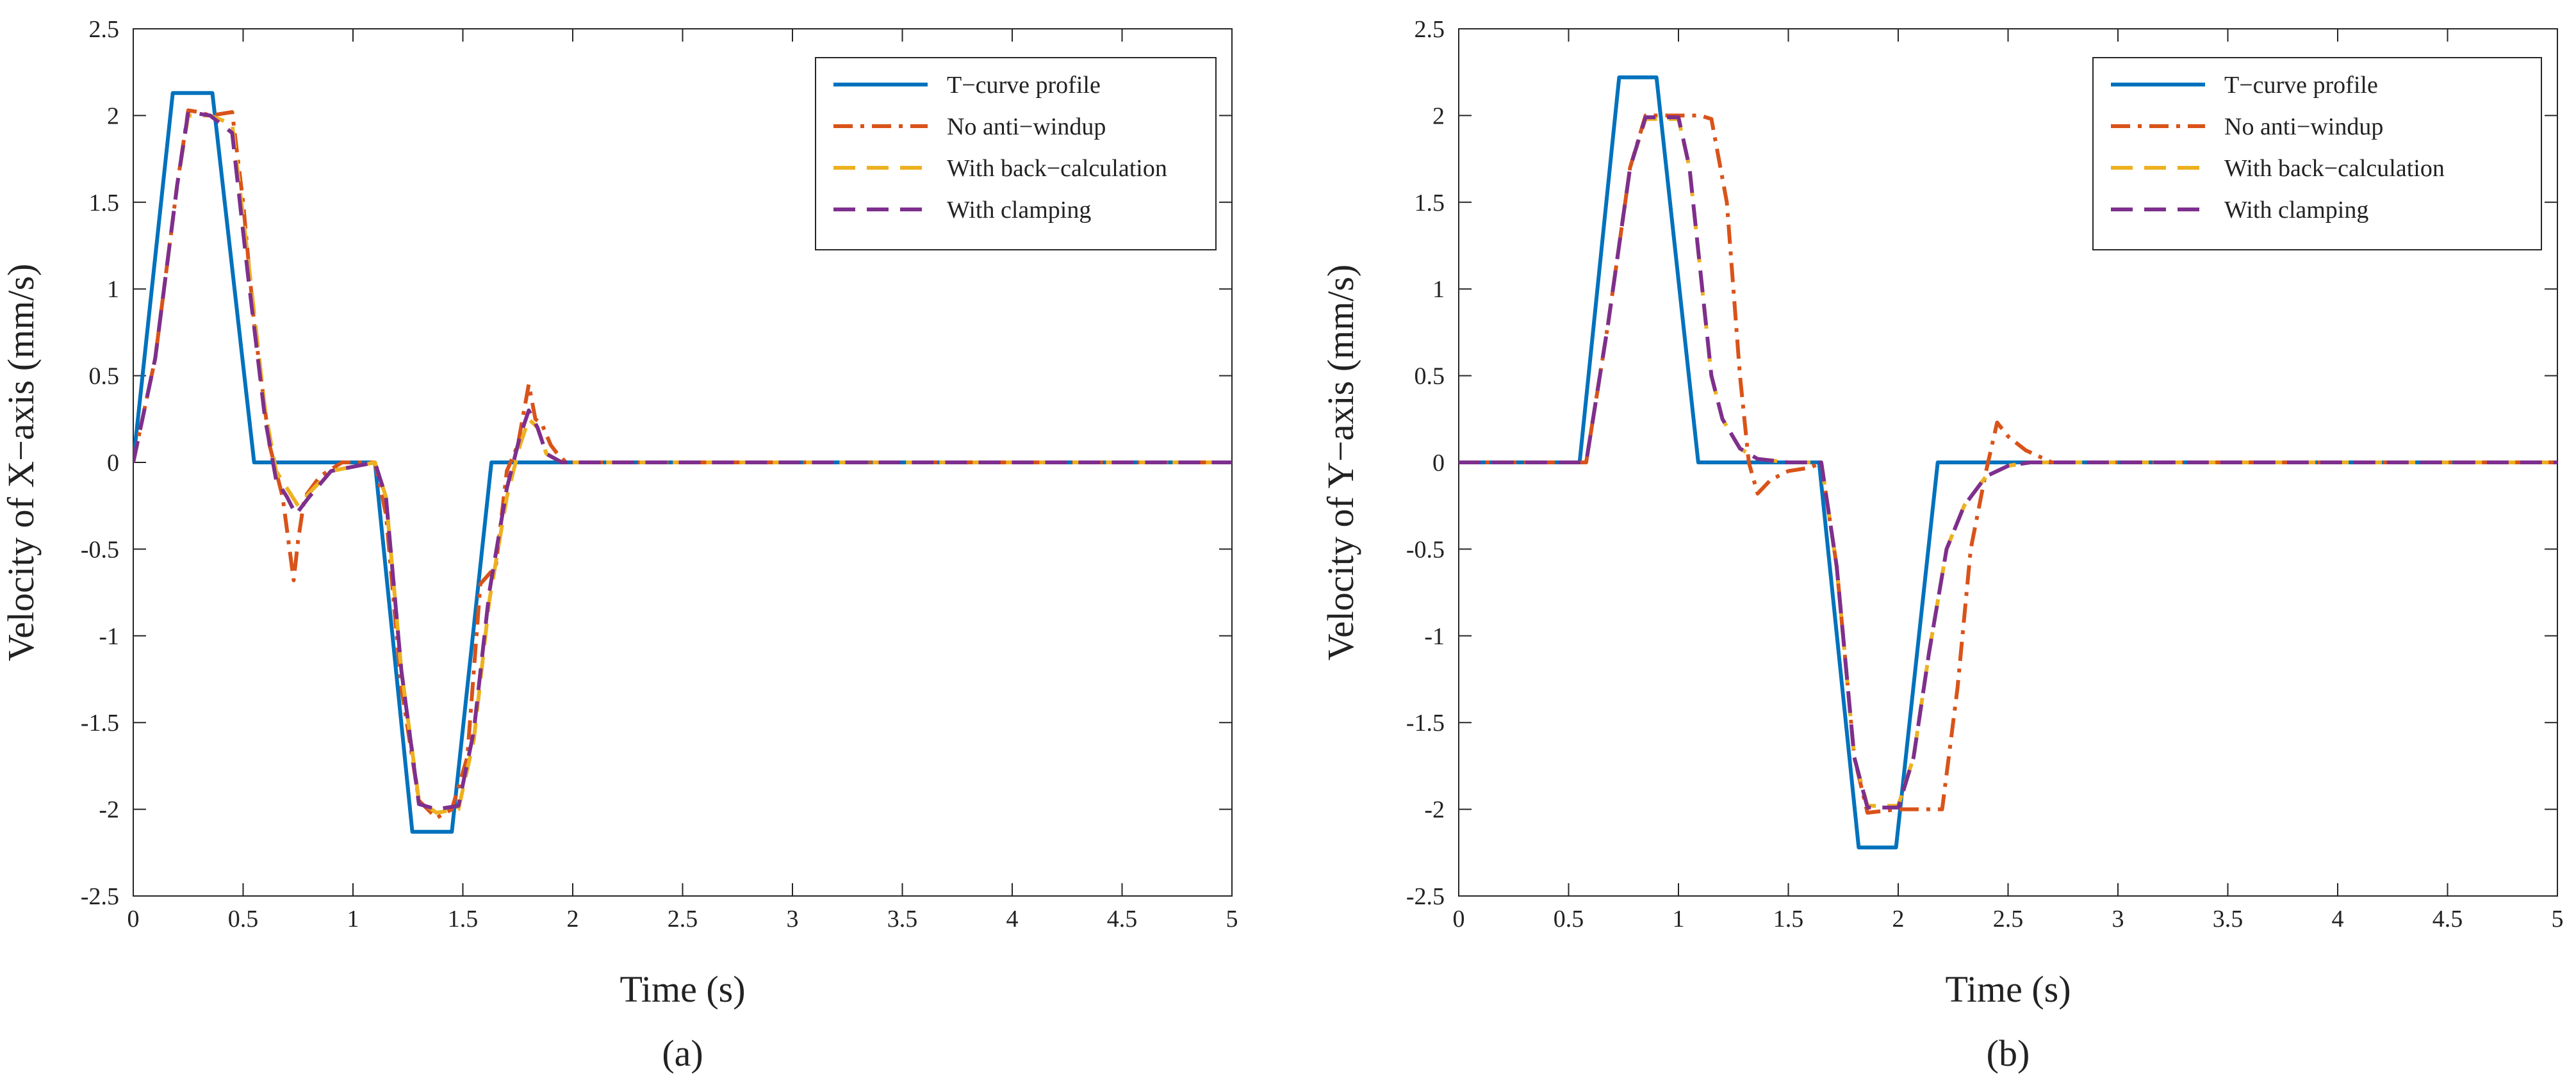 This screenshot has width=2576, height=1083. What do you see at coordinates (2009, 1053) in the screenshot?
I see `panel-label: (b)` at bounding box center [2009, 1053].